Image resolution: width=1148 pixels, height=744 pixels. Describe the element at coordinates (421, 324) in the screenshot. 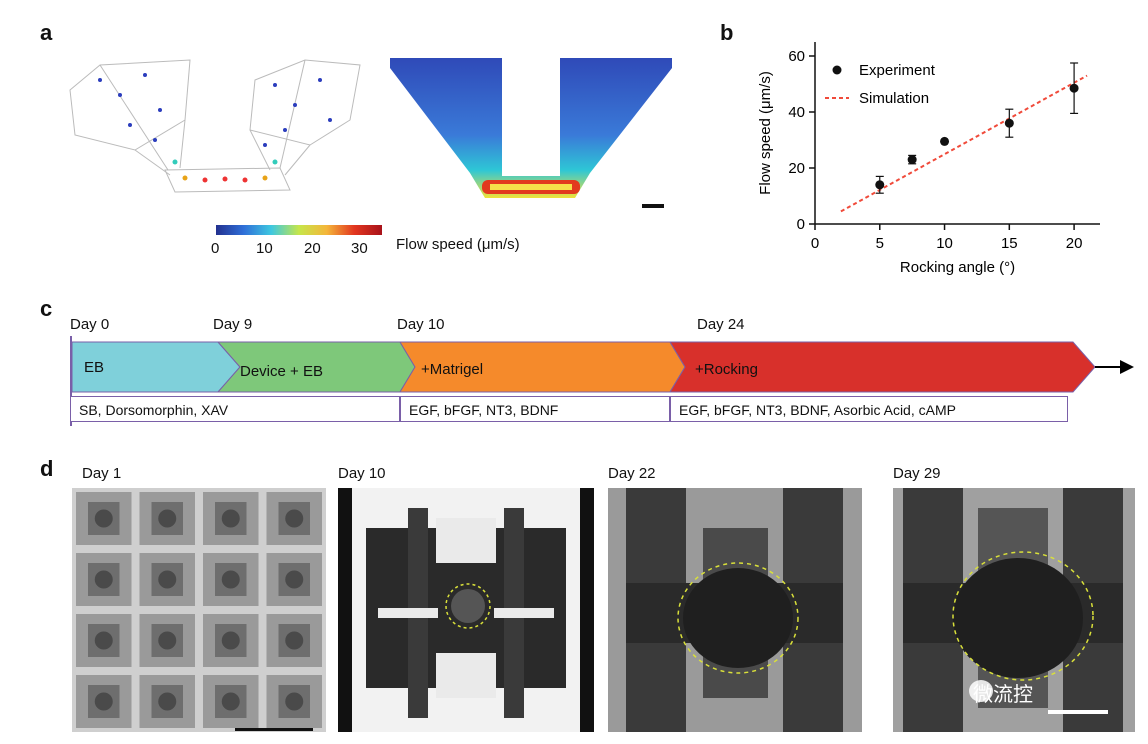

I see `timeline-day-10: Day 10` at that location.